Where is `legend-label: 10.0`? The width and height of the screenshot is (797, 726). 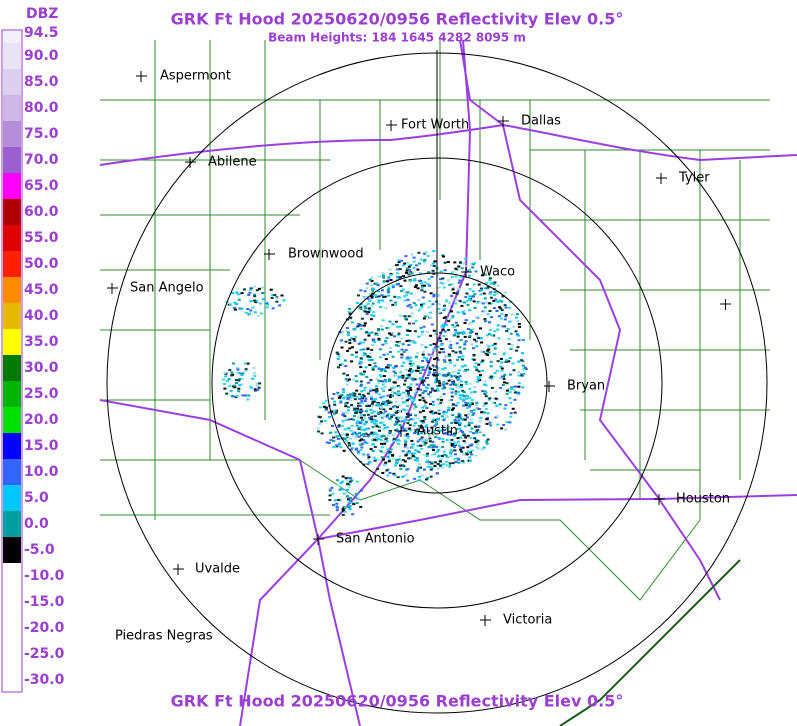
legend-label: 10.0 is located at coordinates (41, 472).